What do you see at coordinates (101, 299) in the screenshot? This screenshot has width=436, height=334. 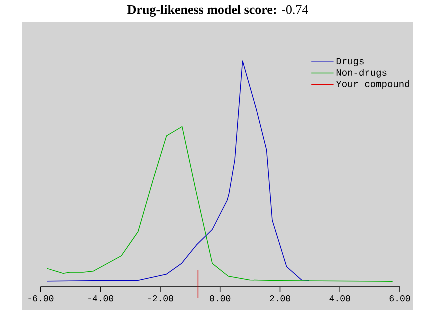 I see `x-tick-label: -4.00` at bounding box center [101, 299].